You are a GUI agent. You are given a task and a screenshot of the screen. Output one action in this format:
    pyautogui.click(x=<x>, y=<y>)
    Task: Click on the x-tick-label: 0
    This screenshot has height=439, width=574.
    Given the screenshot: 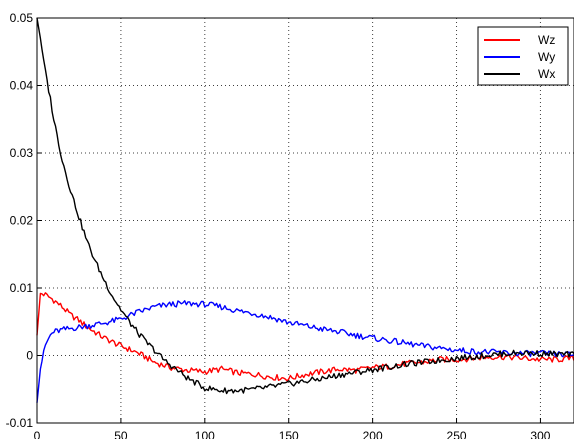 What is the action you would take?
    pyautogui.click(x=37, y=434)
    